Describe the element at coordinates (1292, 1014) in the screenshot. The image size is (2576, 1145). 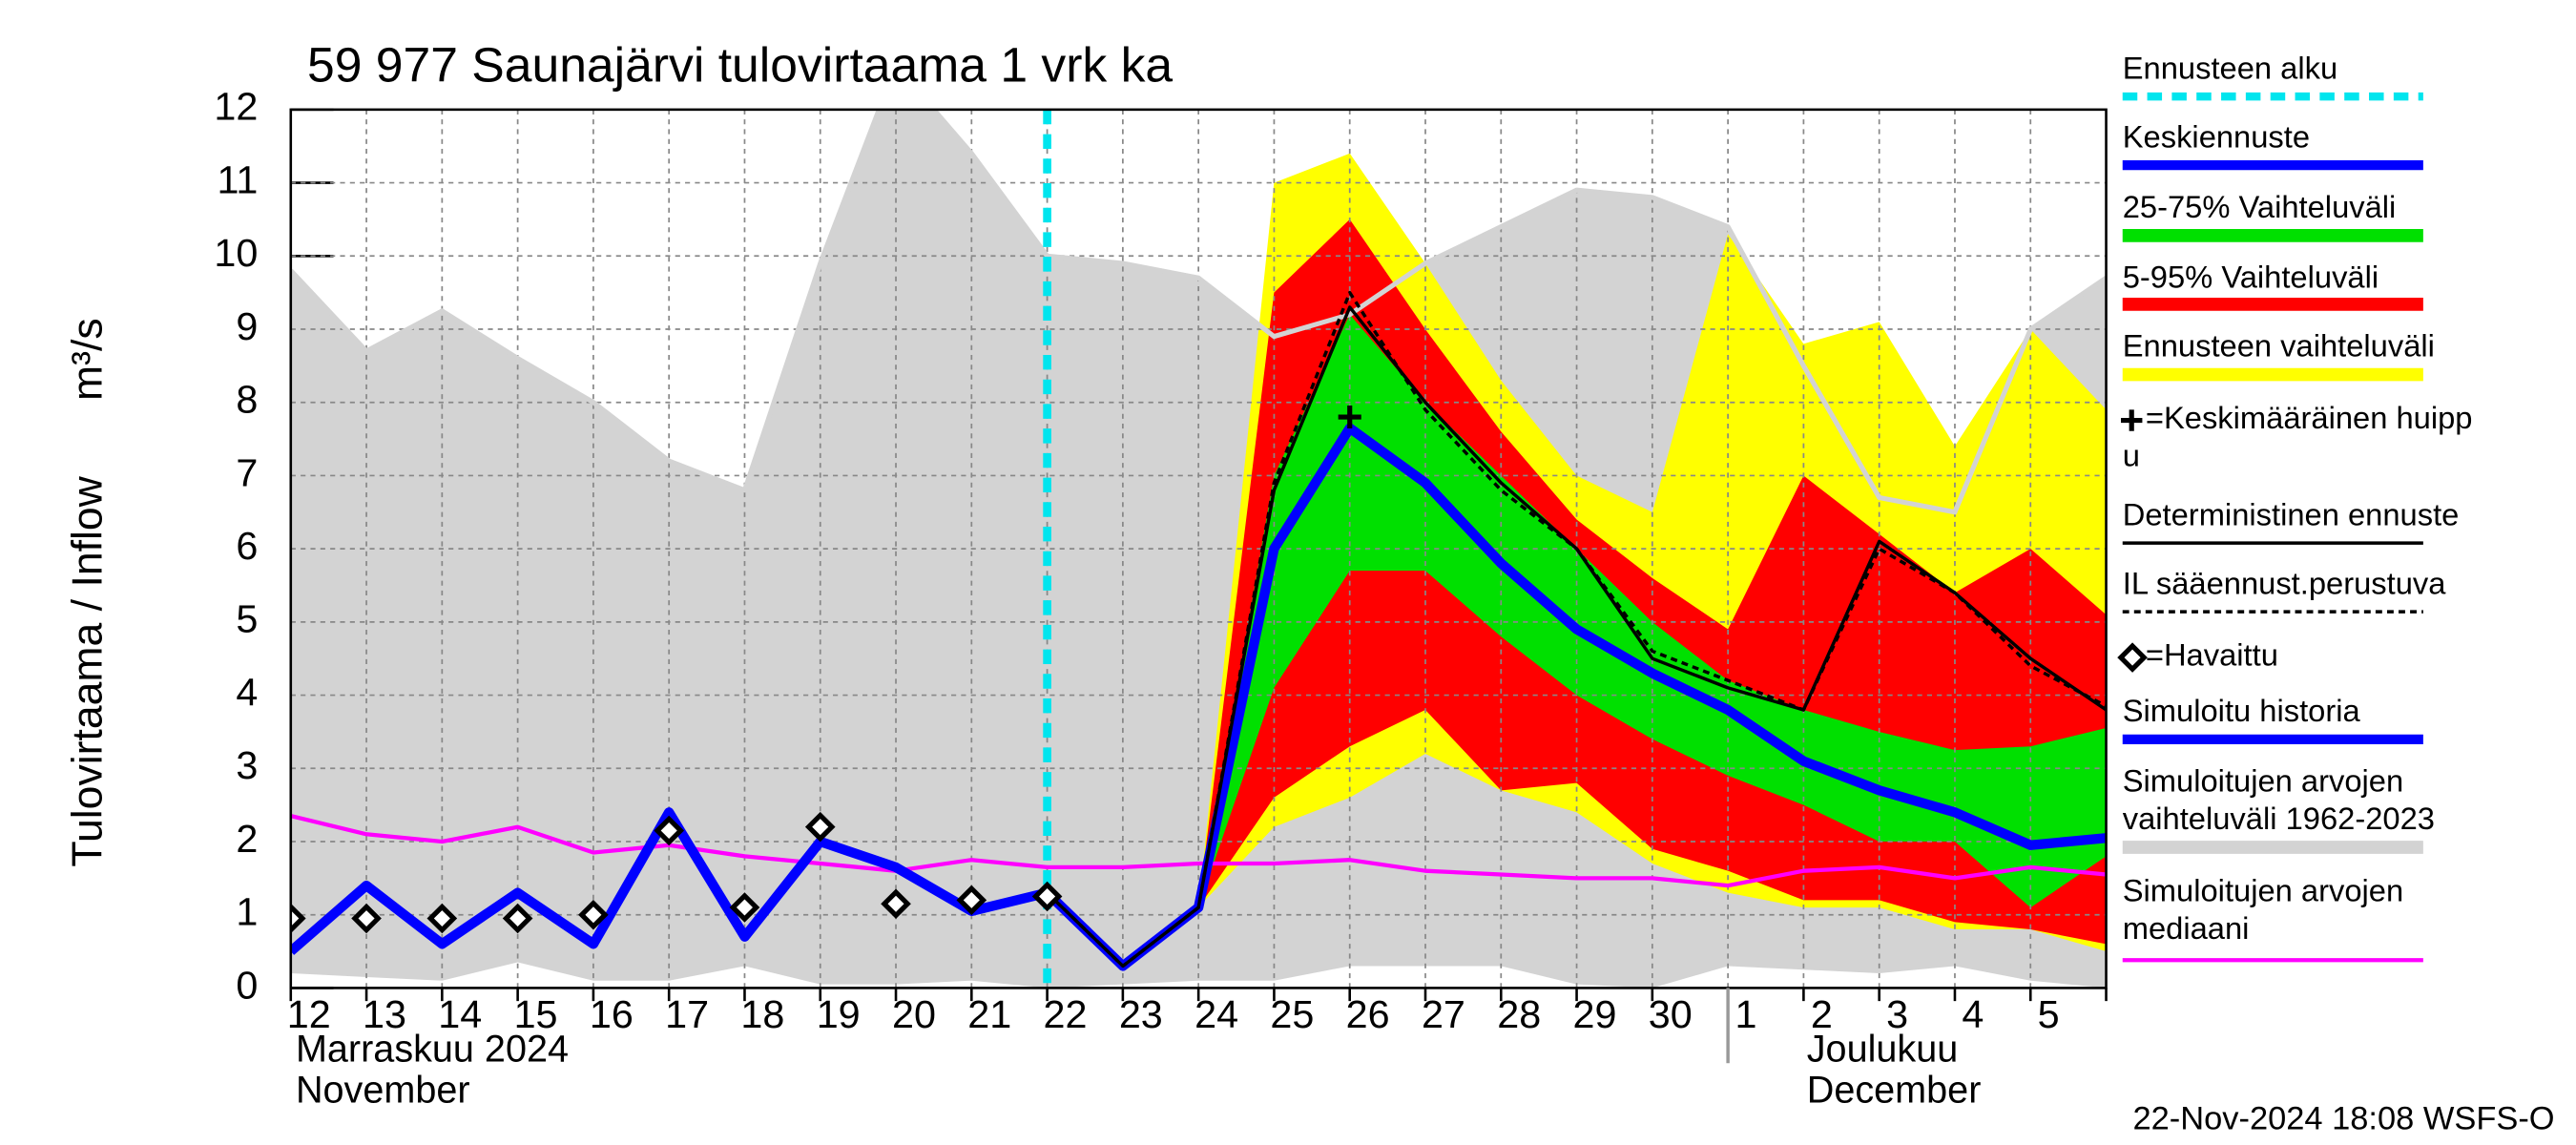
I see `x-tick-label: 25` at that location.